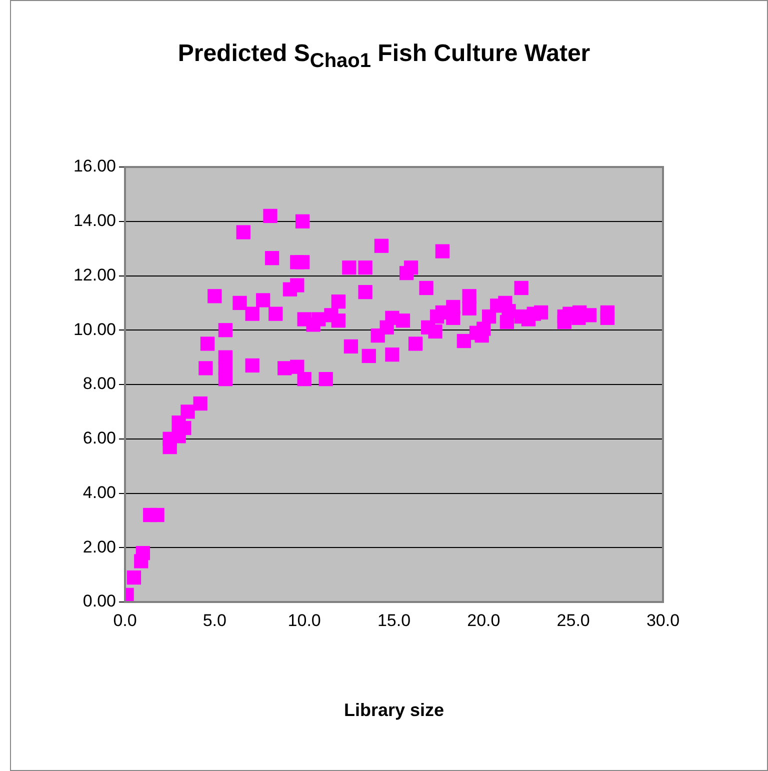 Image resolution: width=768 pixels, height=771 pixels. I want to click on x-tick-label: 30.0, so click(663, 620).